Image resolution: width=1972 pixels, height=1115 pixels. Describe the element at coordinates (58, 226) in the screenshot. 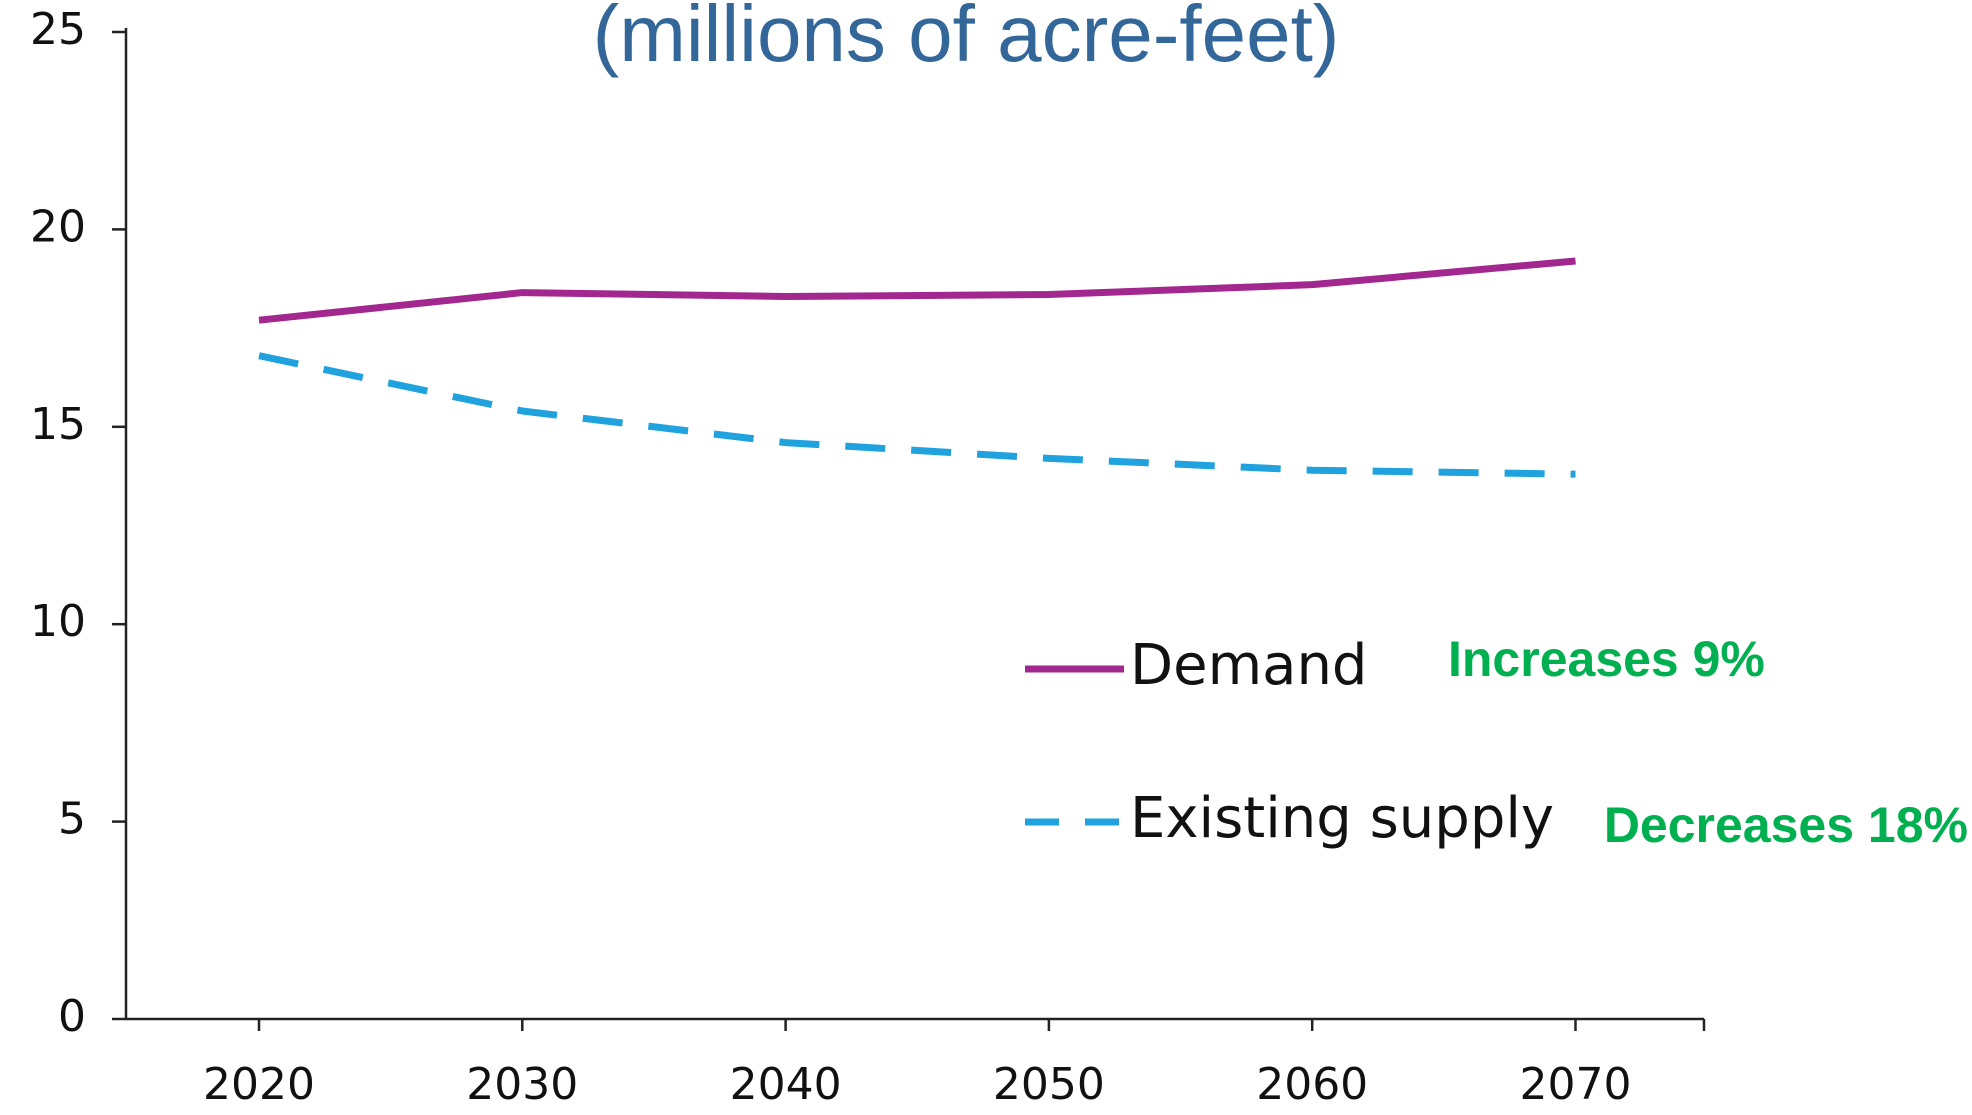

I see `y-tick-label: 20` at that location.